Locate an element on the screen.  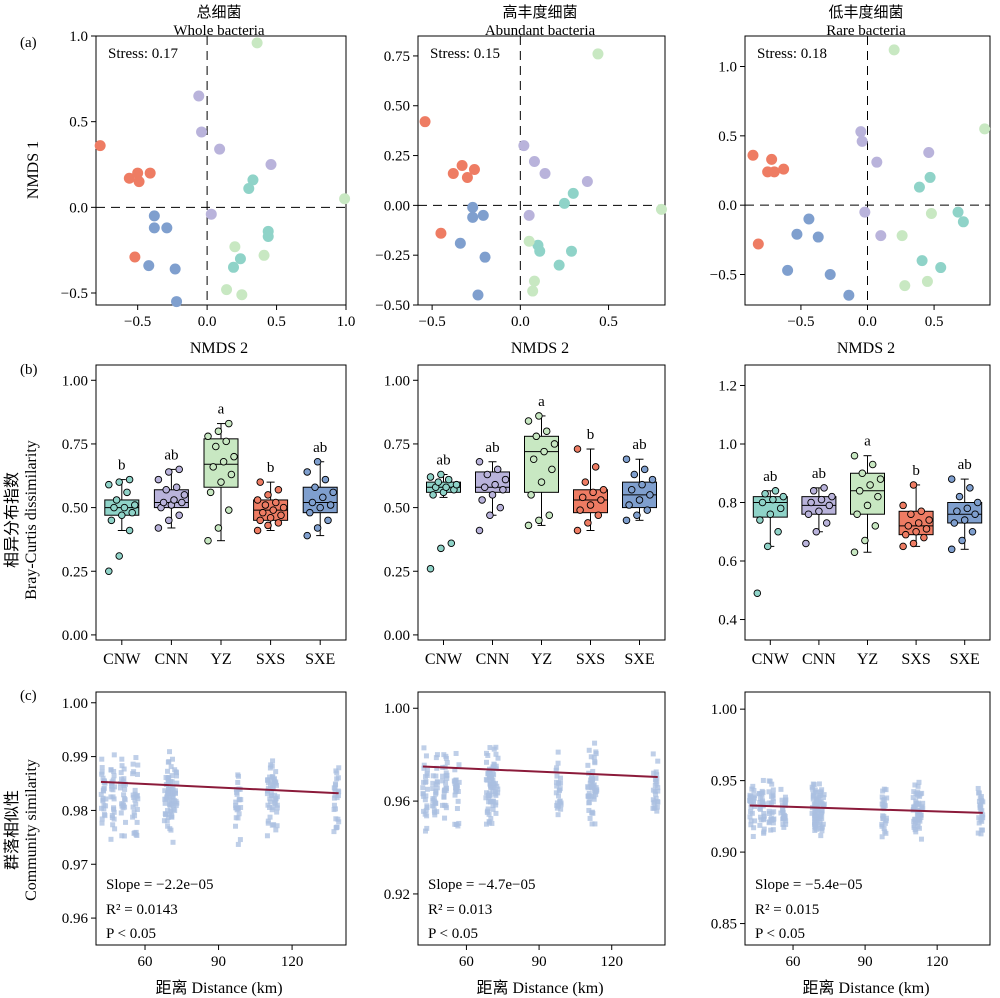
b1-sig-letter: b is located at coordinates (122, 466).